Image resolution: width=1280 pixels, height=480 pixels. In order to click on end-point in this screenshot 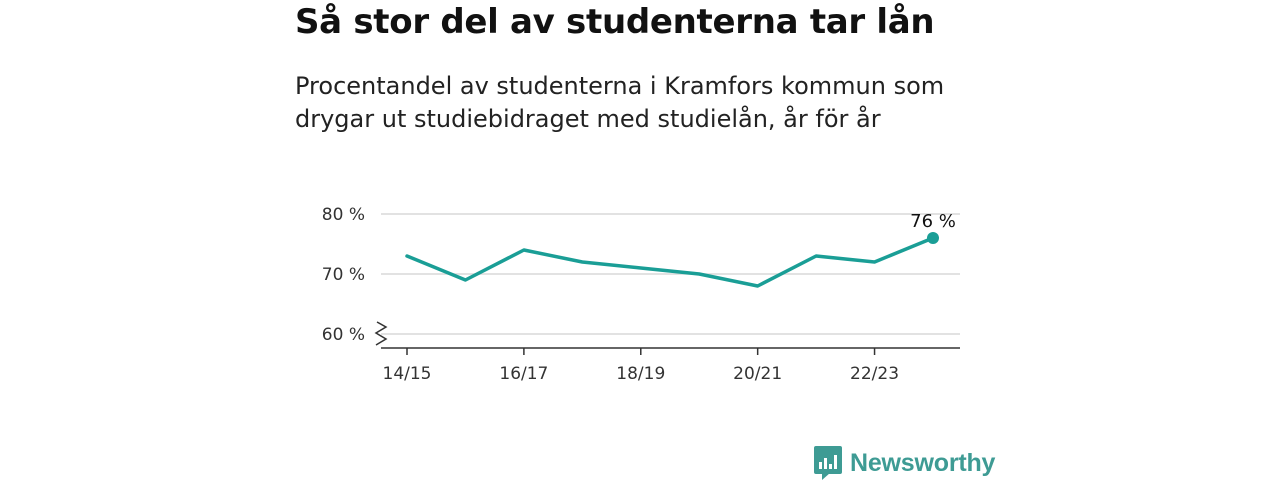, I will do `click(933, 238)`.